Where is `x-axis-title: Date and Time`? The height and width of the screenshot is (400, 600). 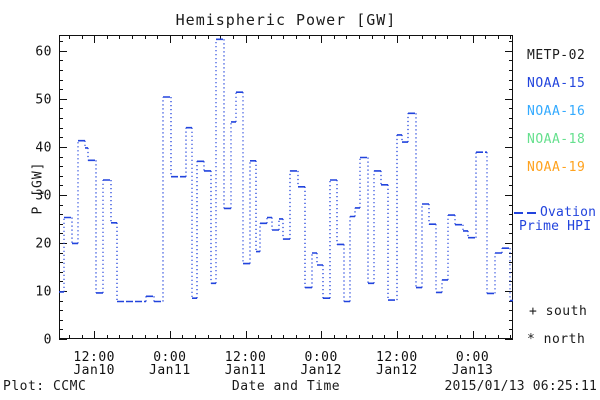 x-axis-title: Date and Time is located at coordinates (286, 386).